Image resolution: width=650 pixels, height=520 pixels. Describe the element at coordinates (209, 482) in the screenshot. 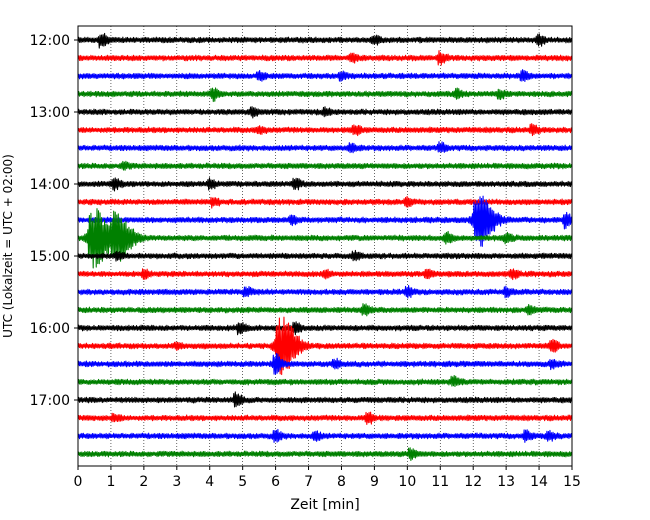

I see `x-tick-label: 4` at that location.